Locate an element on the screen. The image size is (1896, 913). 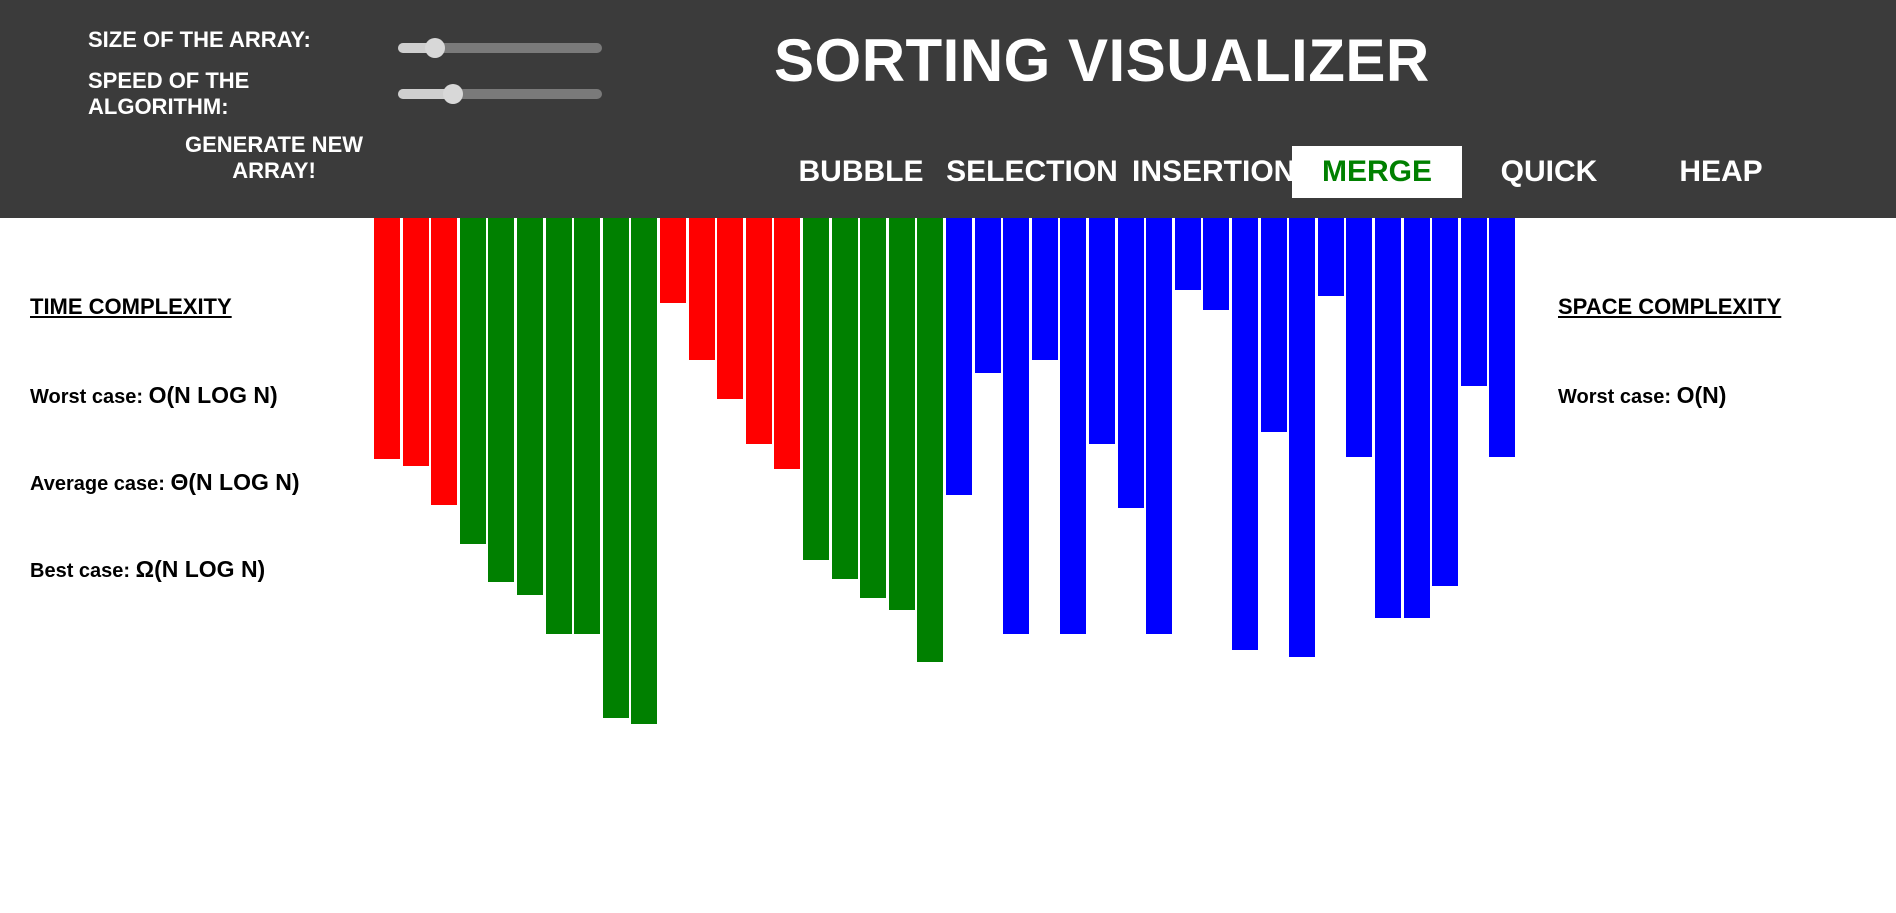
speed-slider is located at coordinates (500, 94).